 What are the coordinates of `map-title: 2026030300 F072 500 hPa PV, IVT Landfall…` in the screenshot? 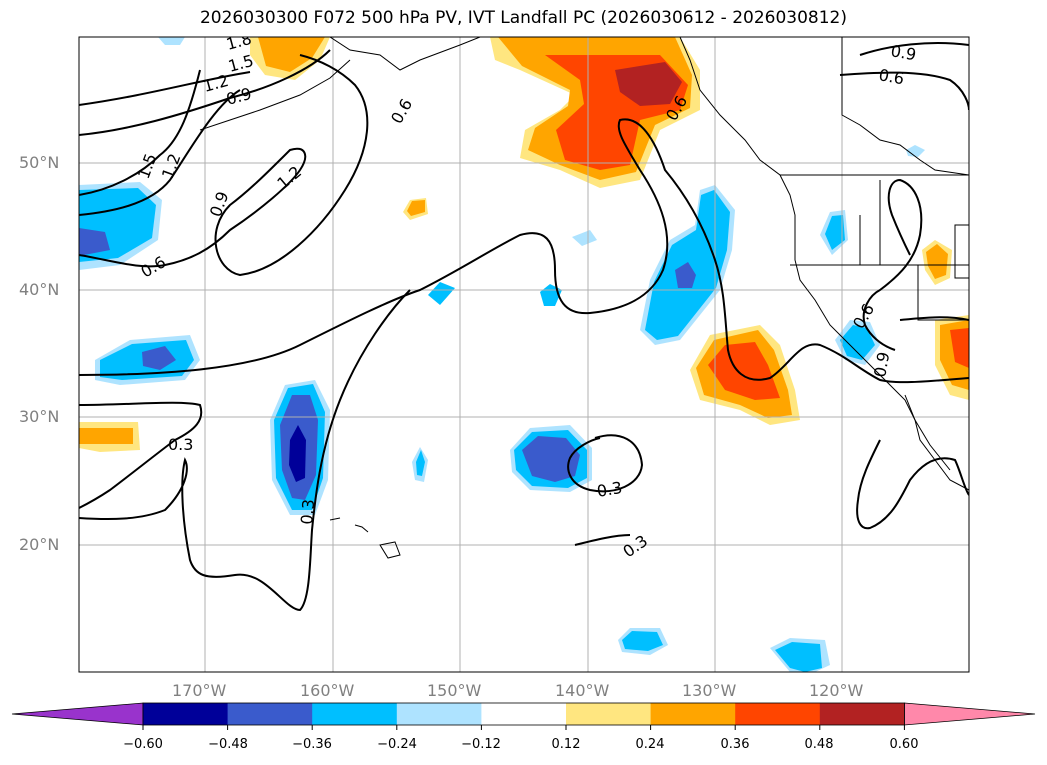 It's located at (523, 18).